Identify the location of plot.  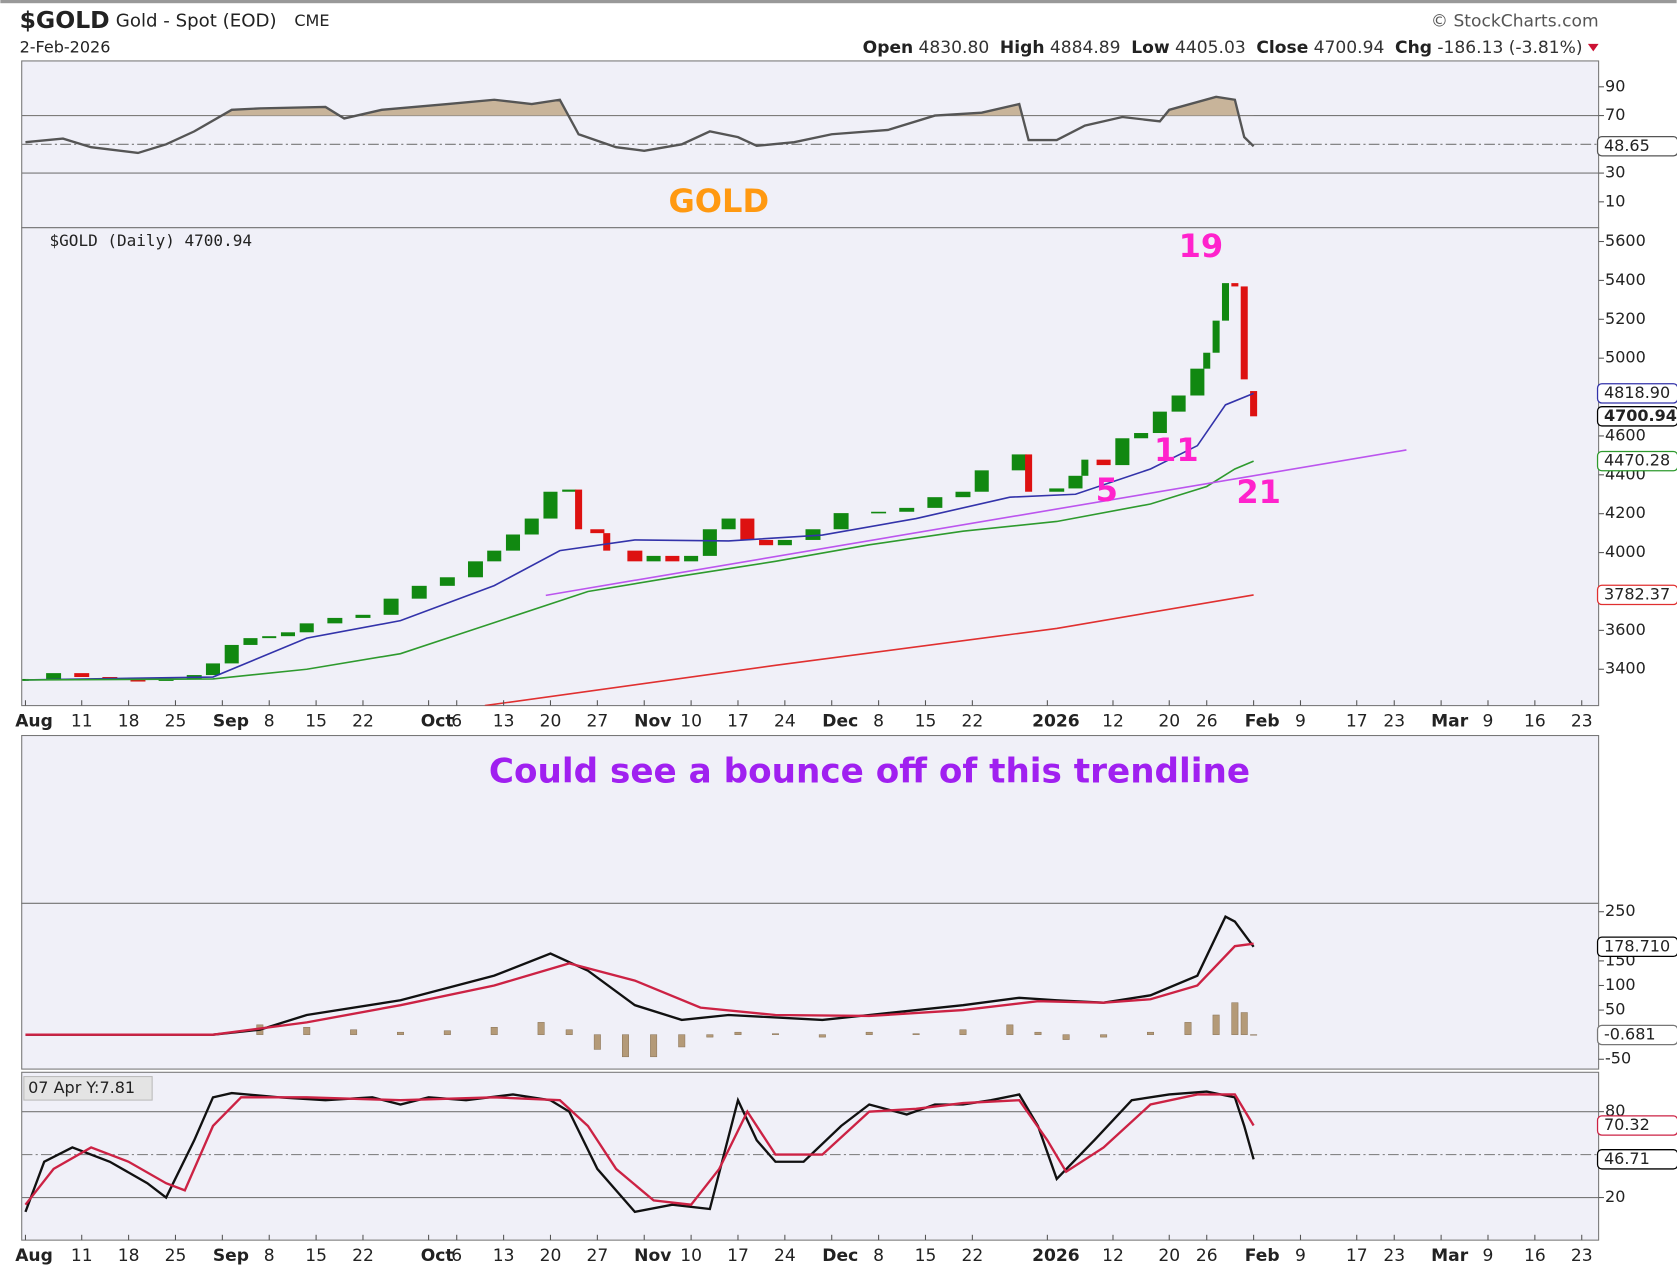
(641, 986).